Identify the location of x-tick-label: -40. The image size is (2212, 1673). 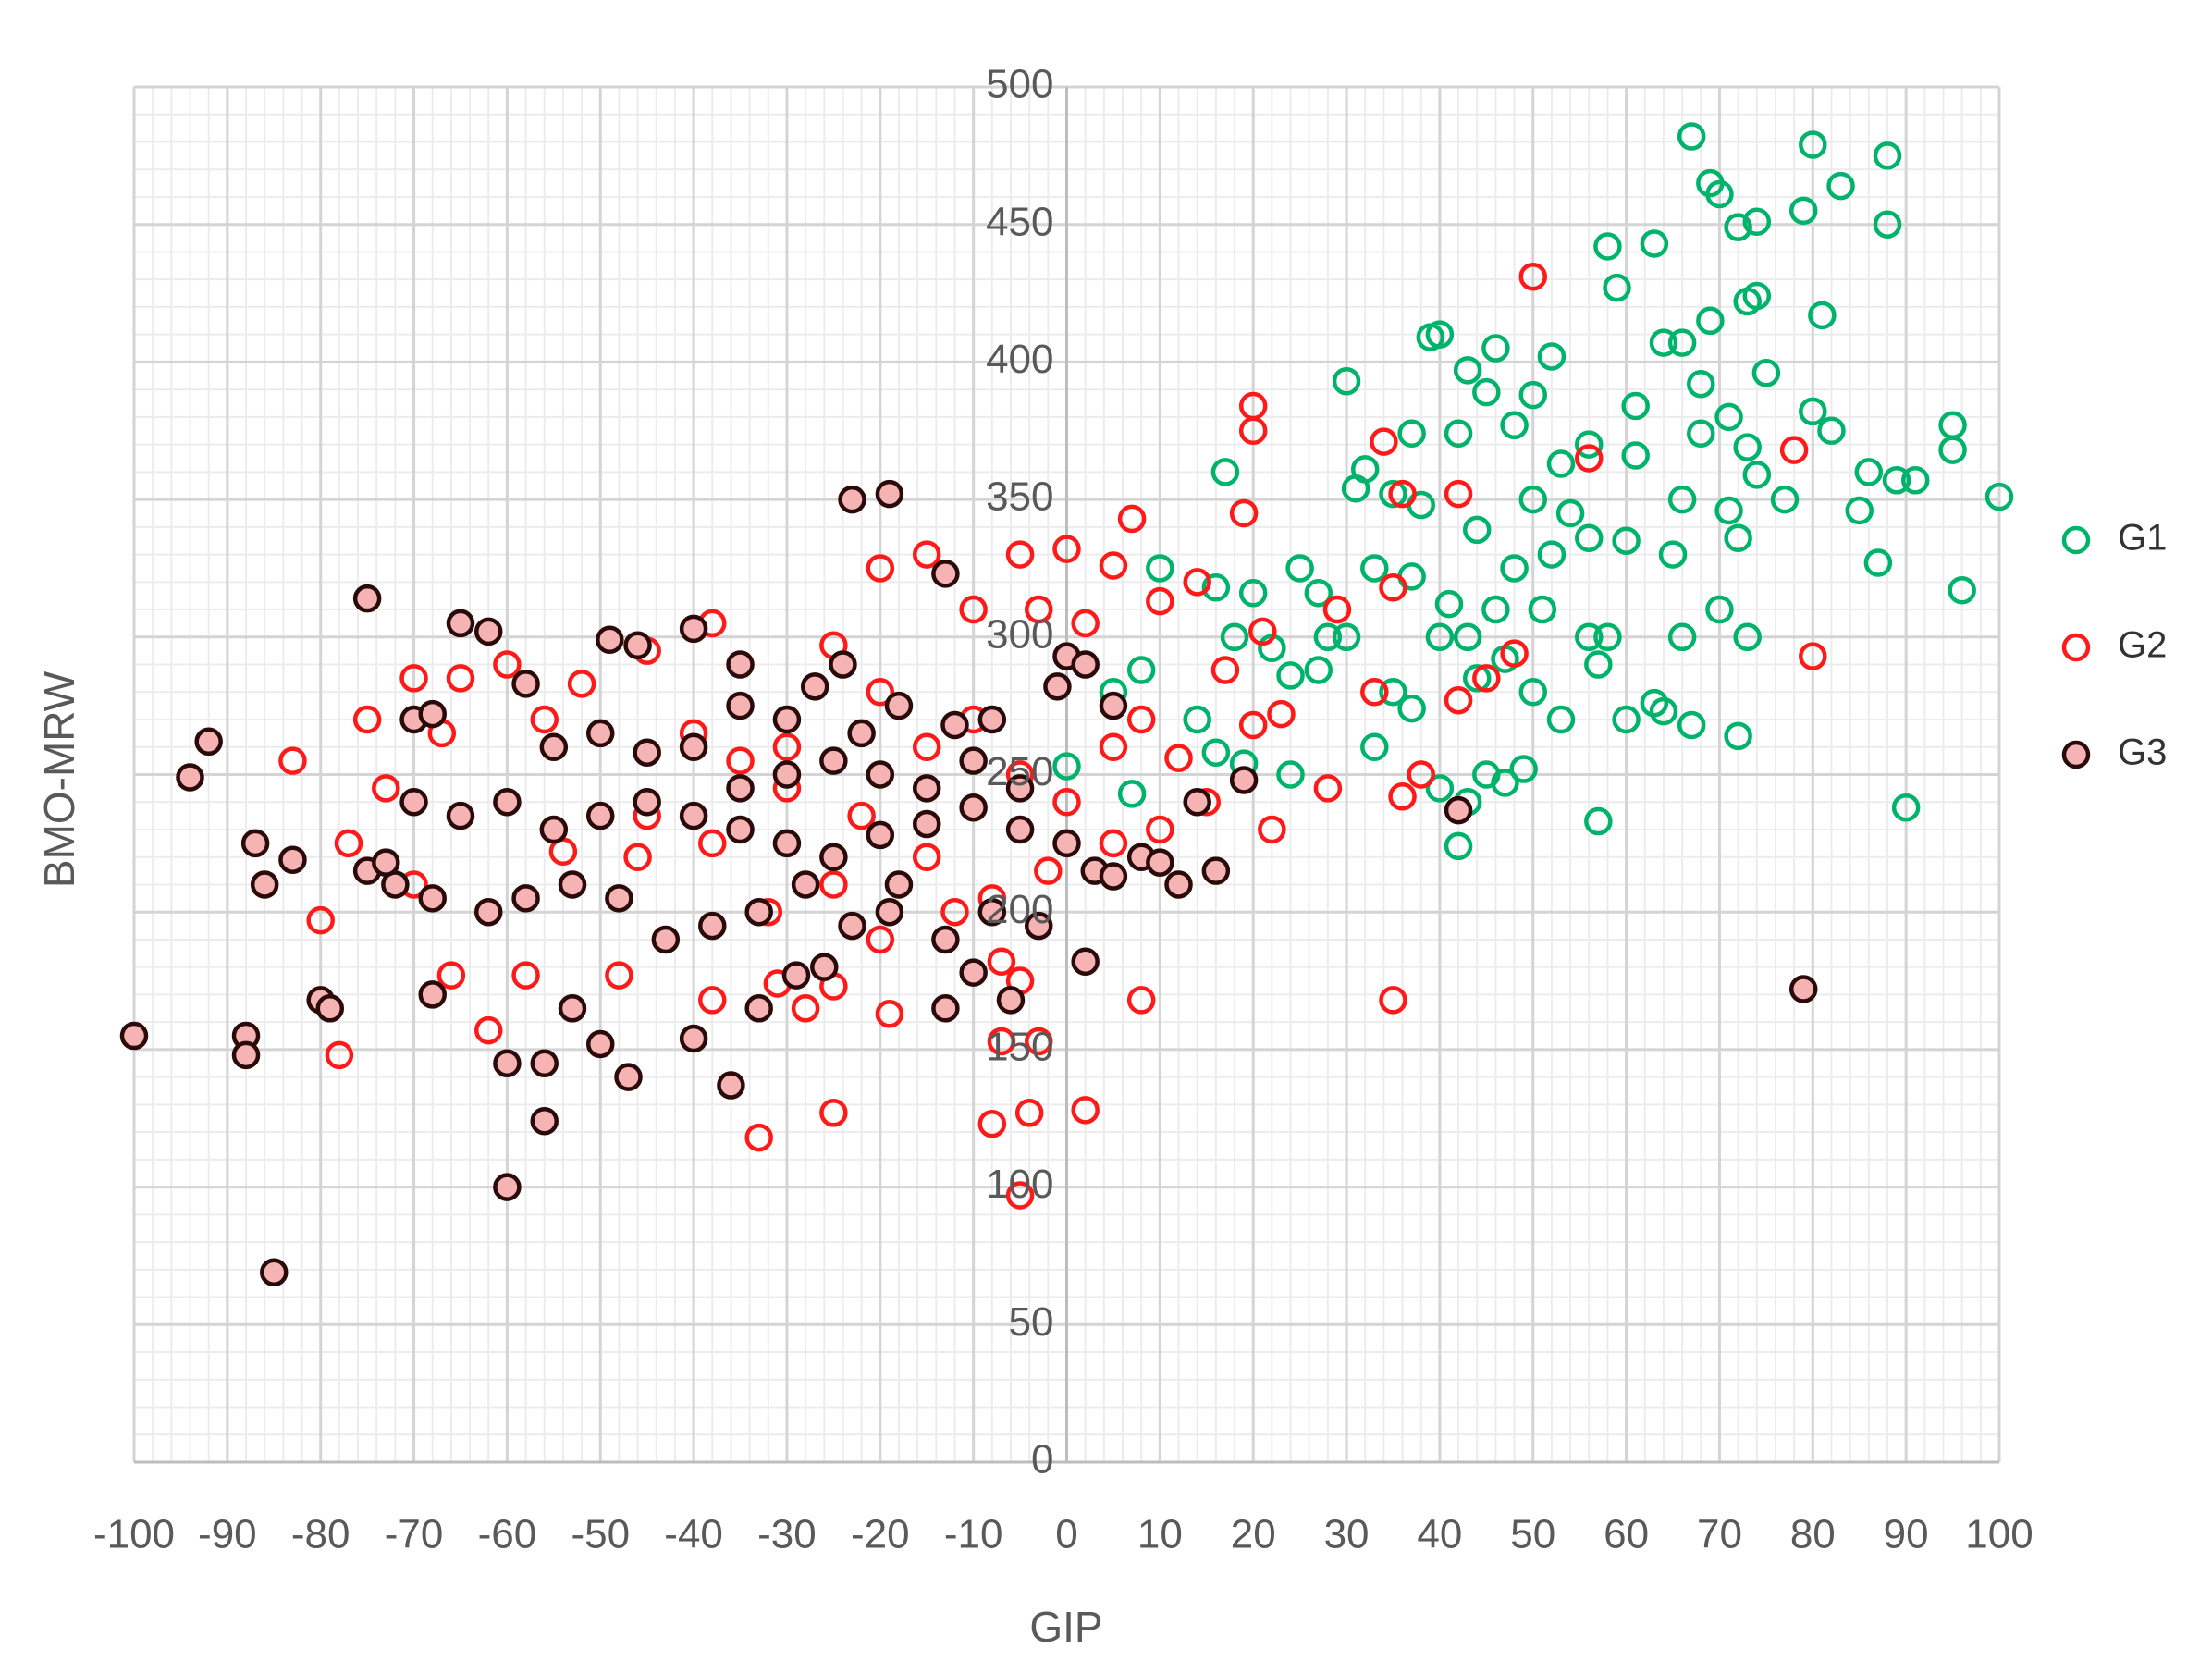
(693, 1534).